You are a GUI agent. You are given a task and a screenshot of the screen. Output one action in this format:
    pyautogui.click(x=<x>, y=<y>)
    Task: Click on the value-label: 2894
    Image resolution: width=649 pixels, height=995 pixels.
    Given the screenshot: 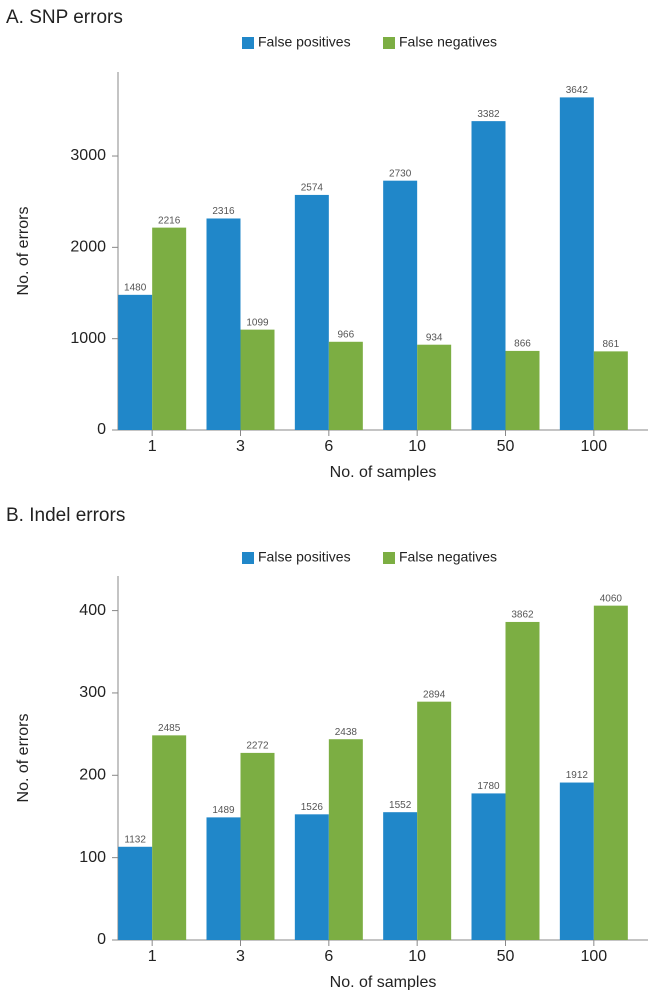 What is the action you would take?
    pyautogui.click(x=434, y=694)
    